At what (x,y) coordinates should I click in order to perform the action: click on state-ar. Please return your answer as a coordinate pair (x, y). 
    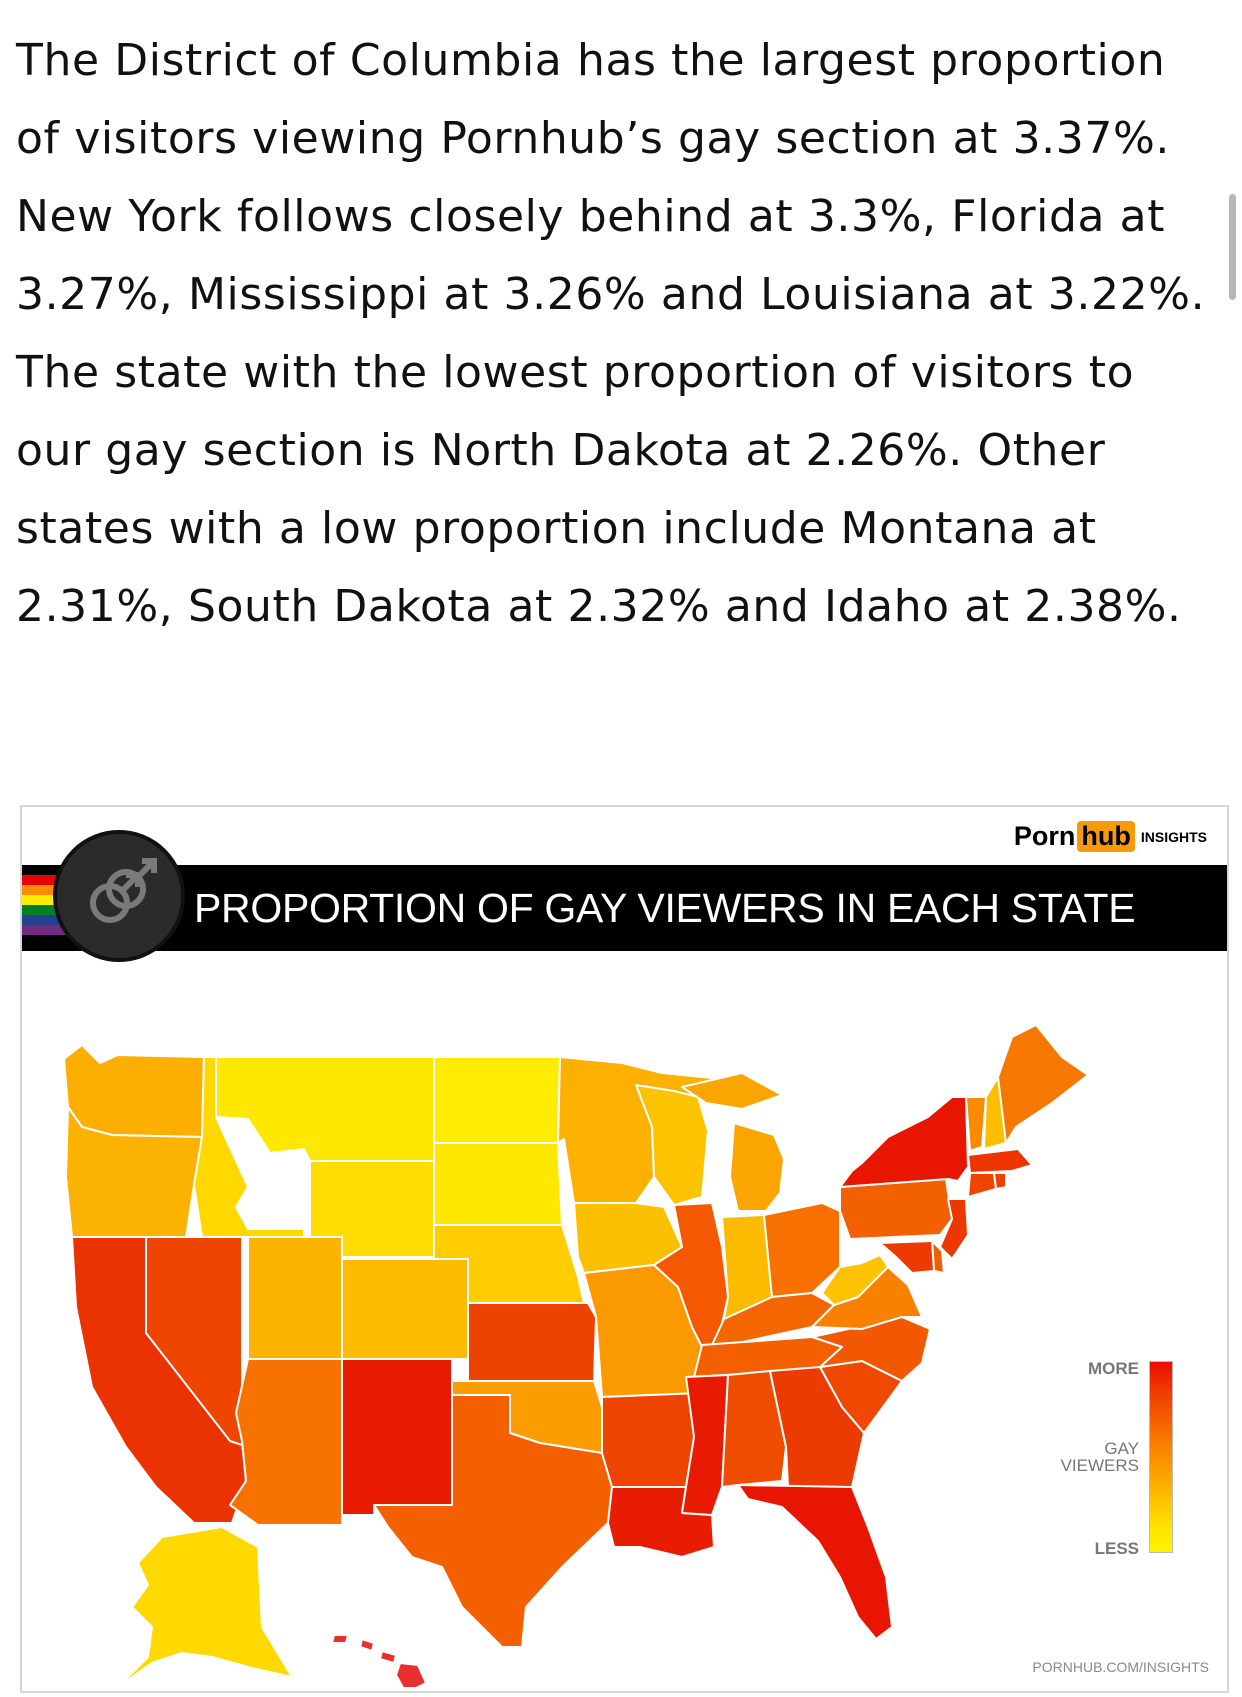
    Looking at the image, I should click on (652, 1440).